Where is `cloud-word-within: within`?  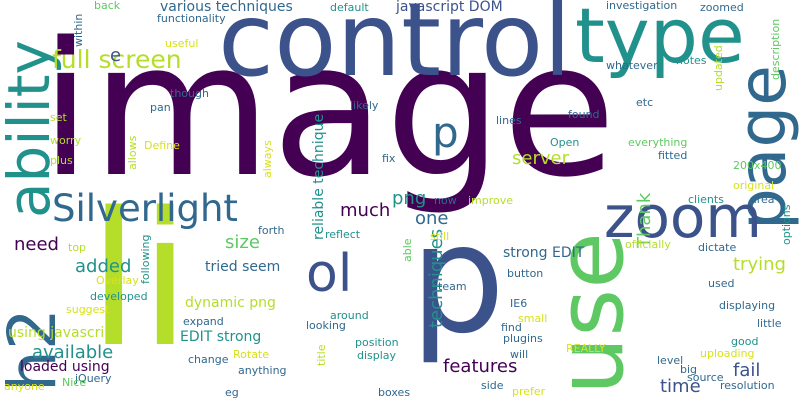
cloud-word-within: within is located at coordinates (78, 30).